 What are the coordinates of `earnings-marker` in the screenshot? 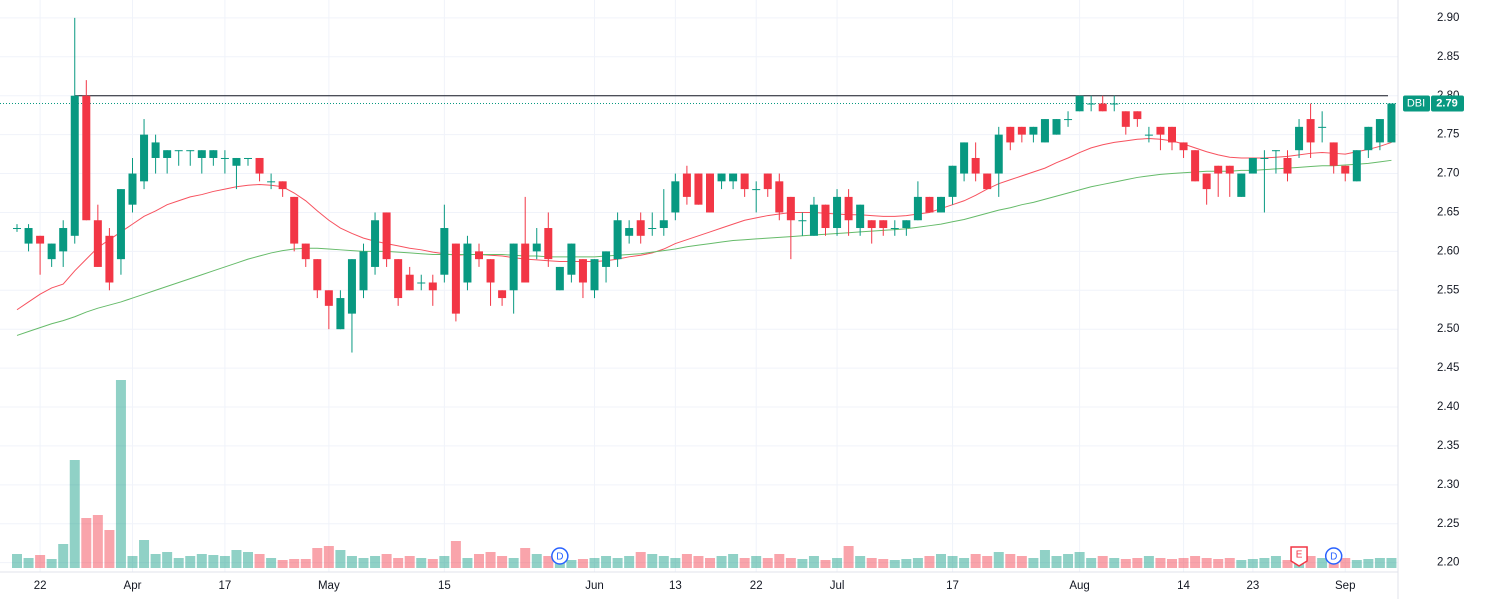 It's located at (1299, 556).